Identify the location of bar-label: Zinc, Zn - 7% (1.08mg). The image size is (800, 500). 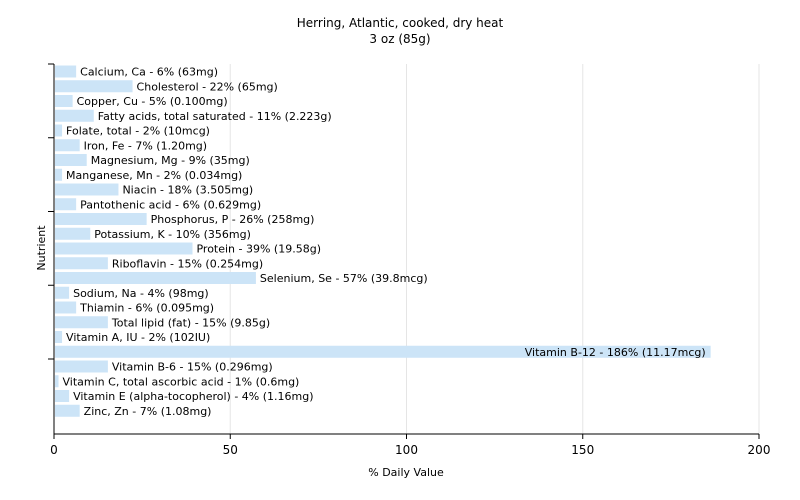
(148, 411).